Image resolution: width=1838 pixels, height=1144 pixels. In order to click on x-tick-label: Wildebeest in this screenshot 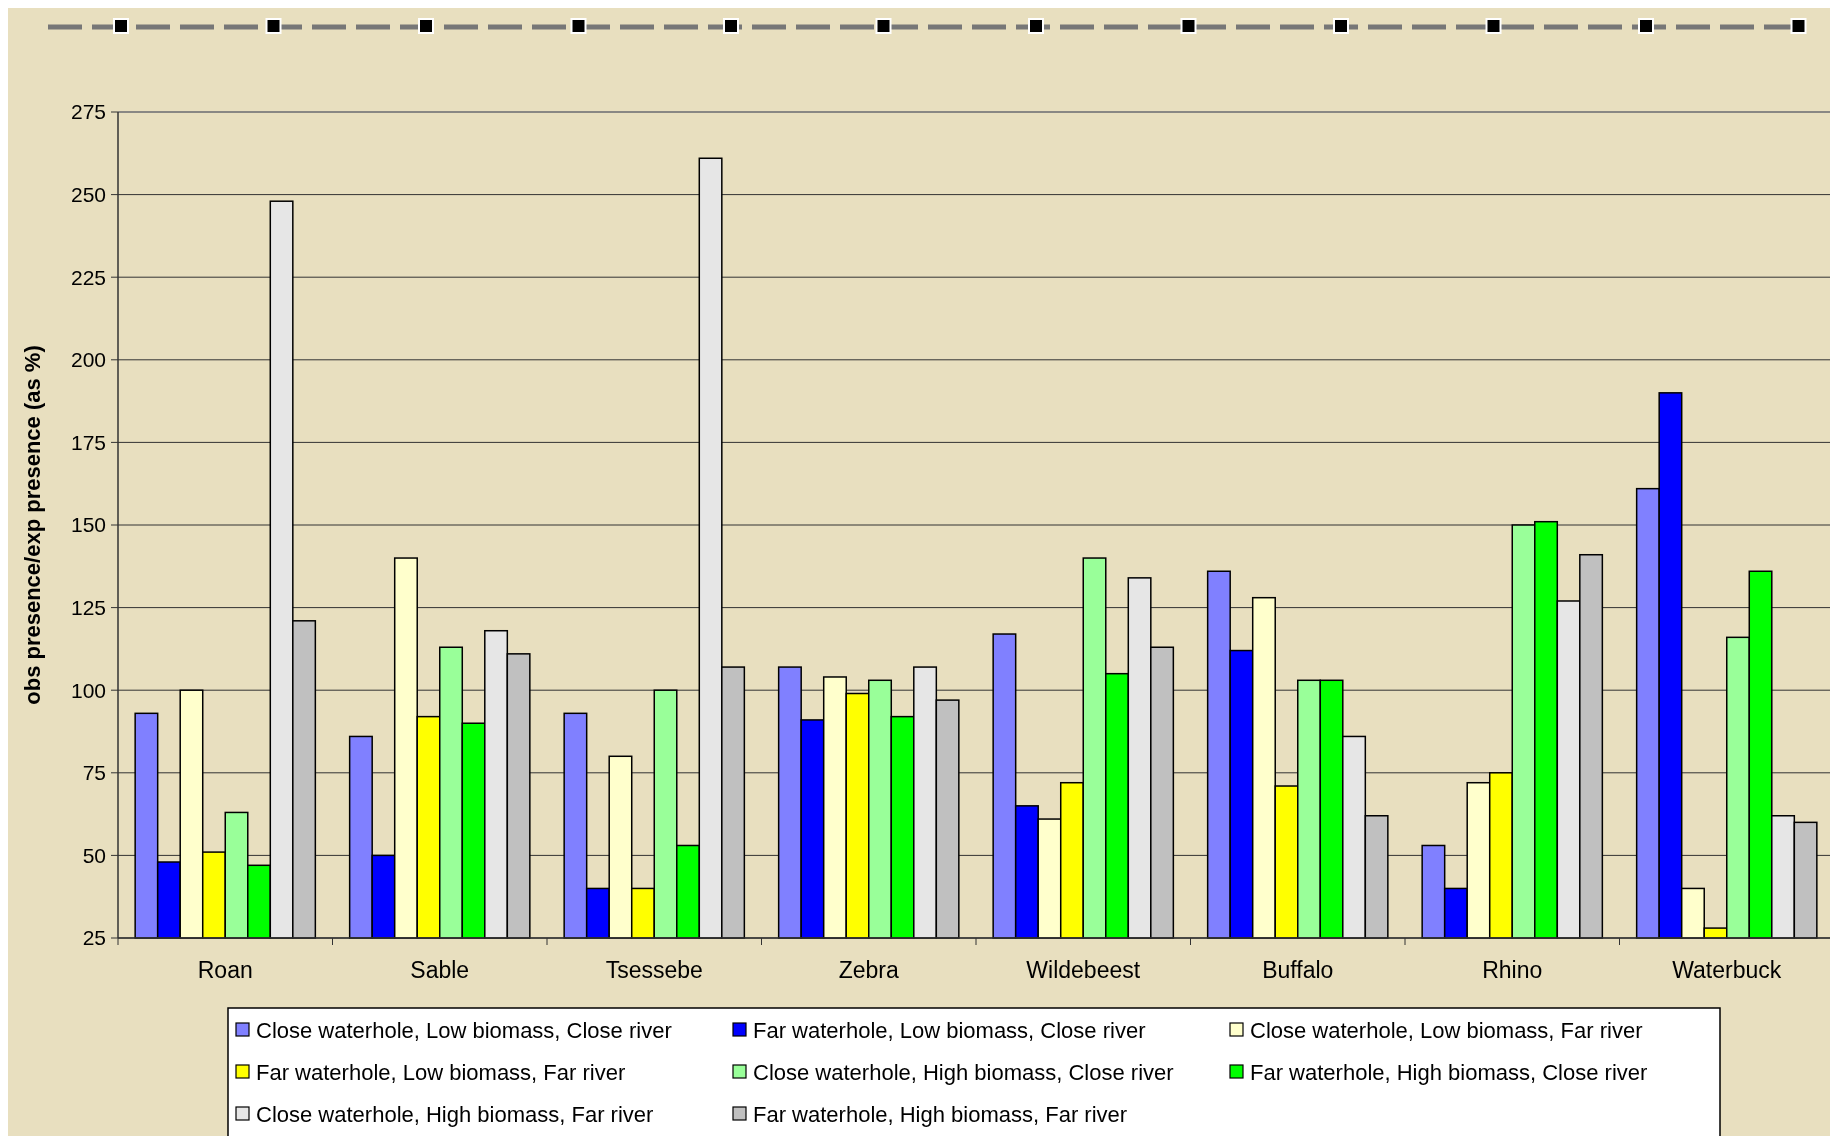, I will do `click(1083, 970)`.